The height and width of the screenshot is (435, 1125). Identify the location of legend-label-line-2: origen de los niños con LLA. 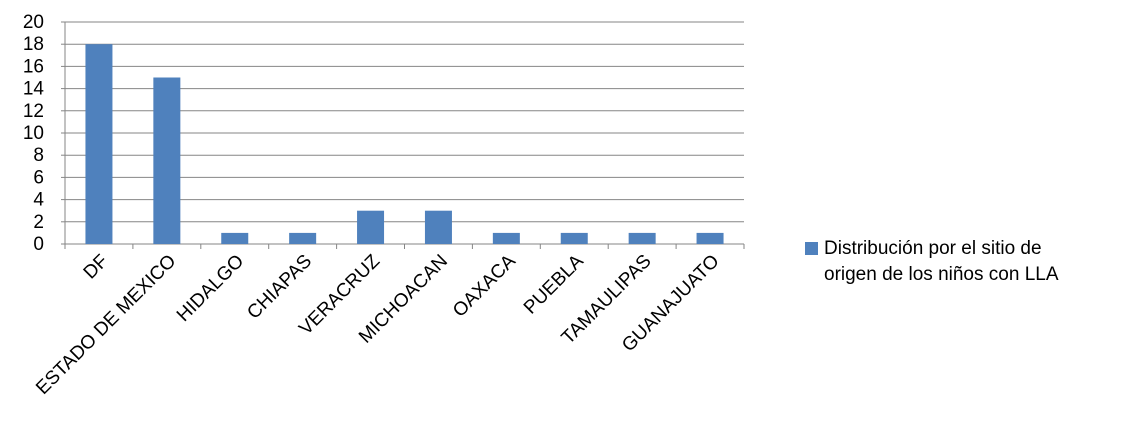
(941, 274).